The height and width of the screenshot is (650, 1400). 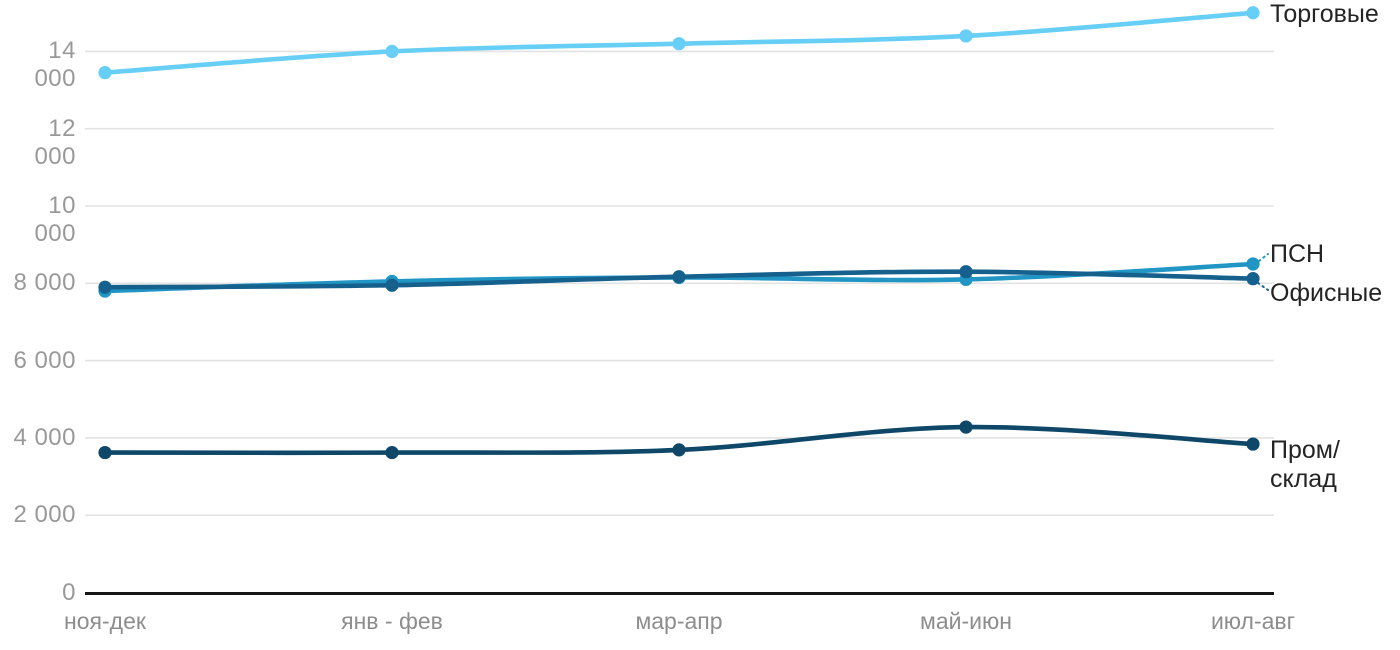 What do you see at coordinates (1263, 257) in the screenshot?
I see `label-connector-ПСН` at bounding box center [1263, 257].